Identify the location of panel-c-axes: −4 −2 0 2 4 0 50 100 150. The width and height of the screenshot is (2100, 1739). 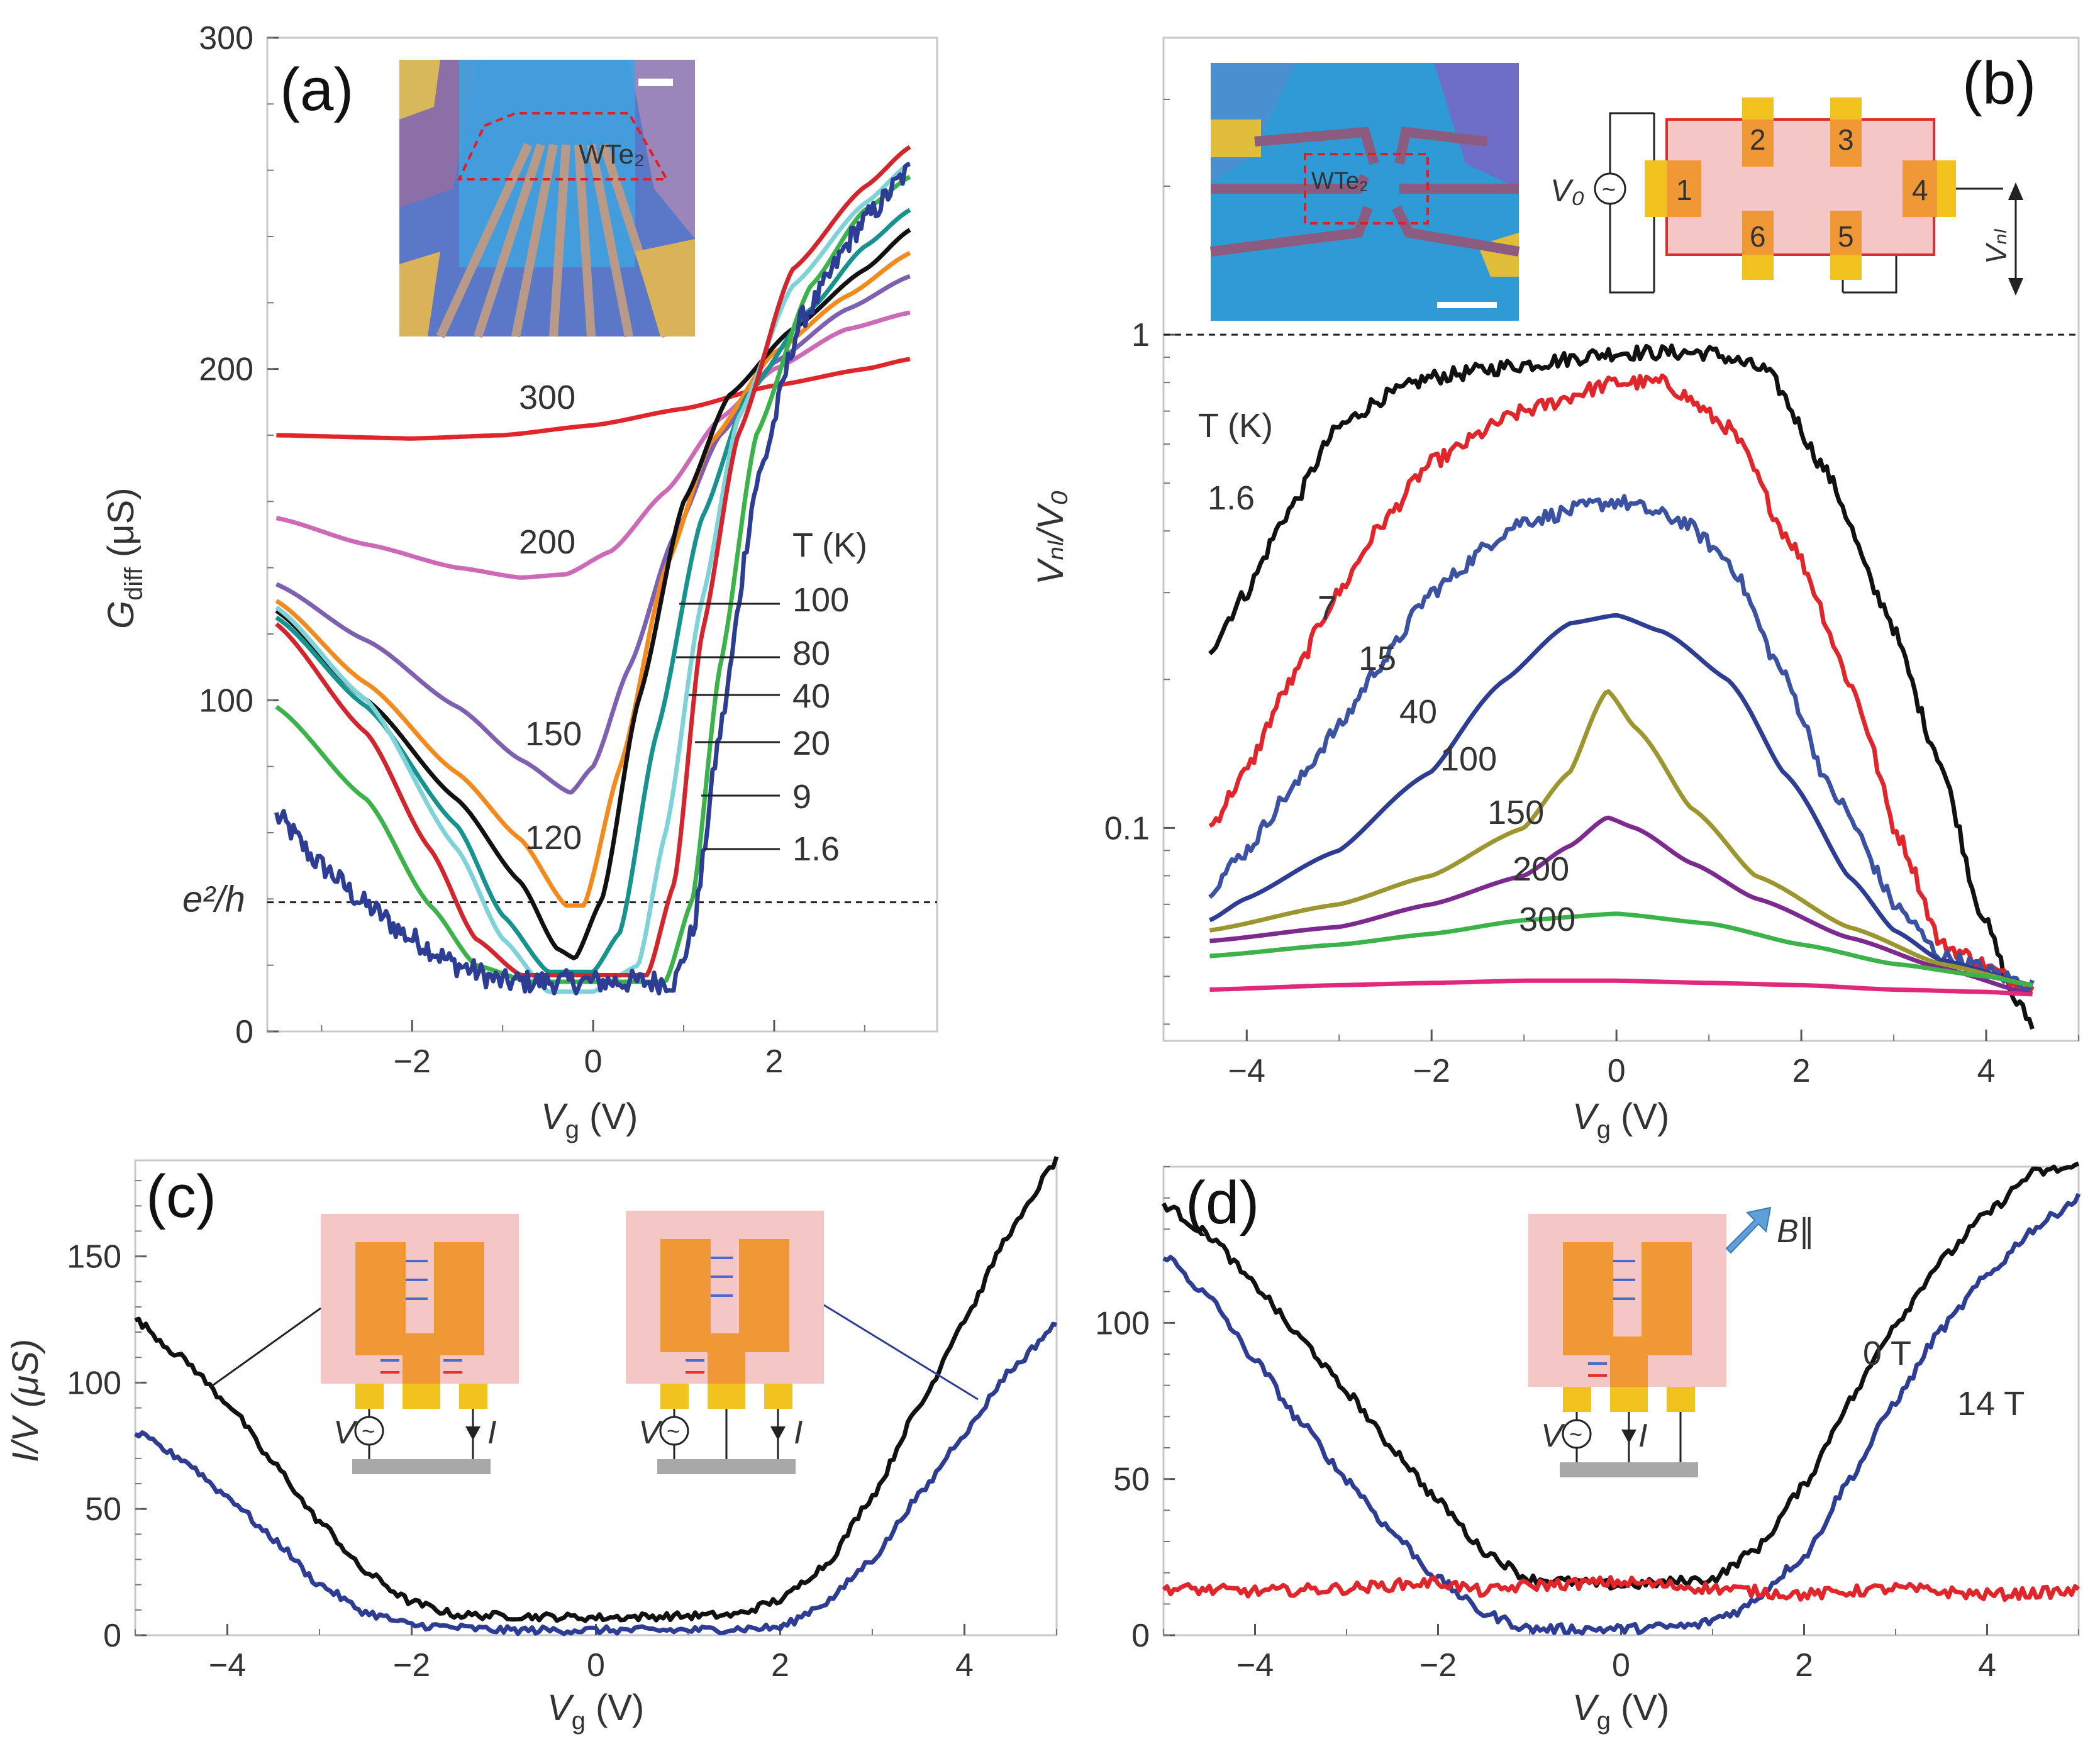
(562, 1432).